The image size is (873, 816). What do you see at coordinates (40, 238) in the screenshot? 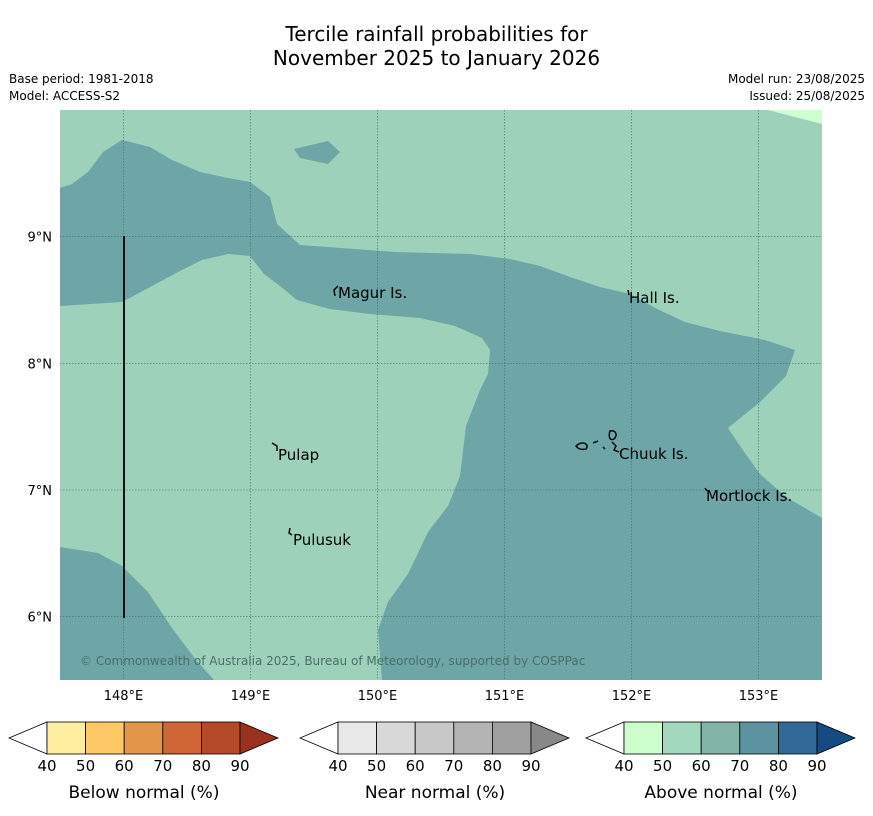
I see `latitude-tick-label: 9°N` at bounding box center [40, 238].